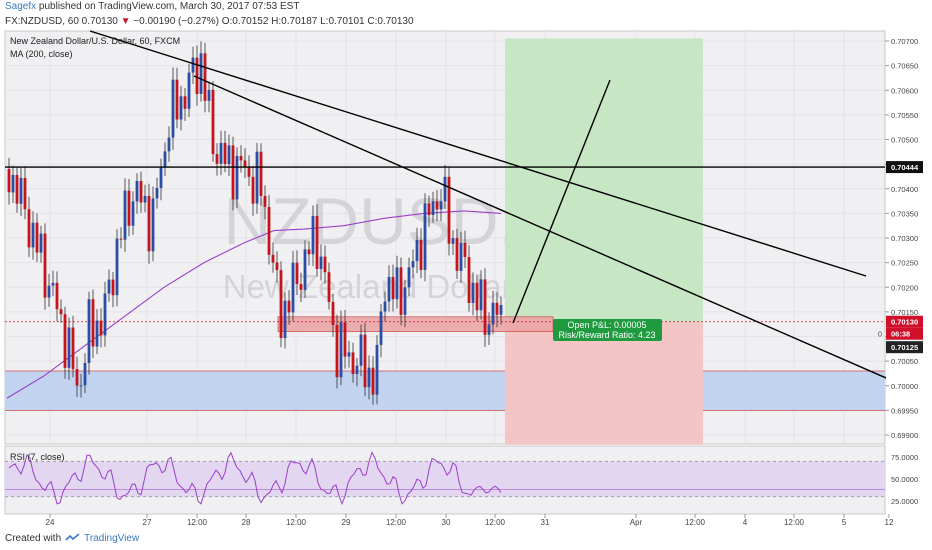 The width and height of the screenshot is (932, 550). Describe the element at coordinates (904, 90) in the screenshot. I see `price-tick-label: 0.70600` at that location.